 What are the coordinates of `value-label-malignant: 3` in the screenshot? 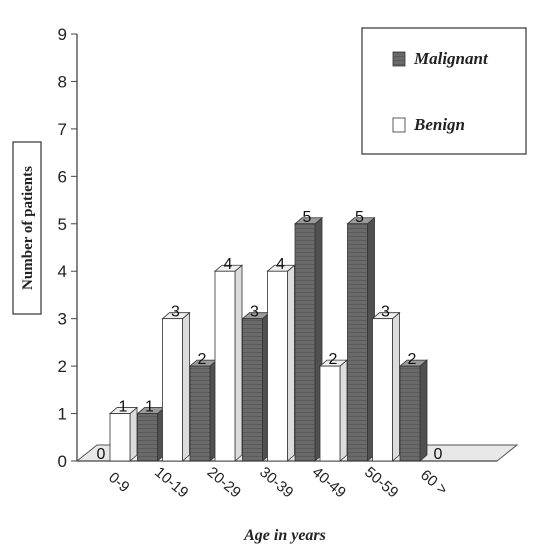 It's located at (254, 312).